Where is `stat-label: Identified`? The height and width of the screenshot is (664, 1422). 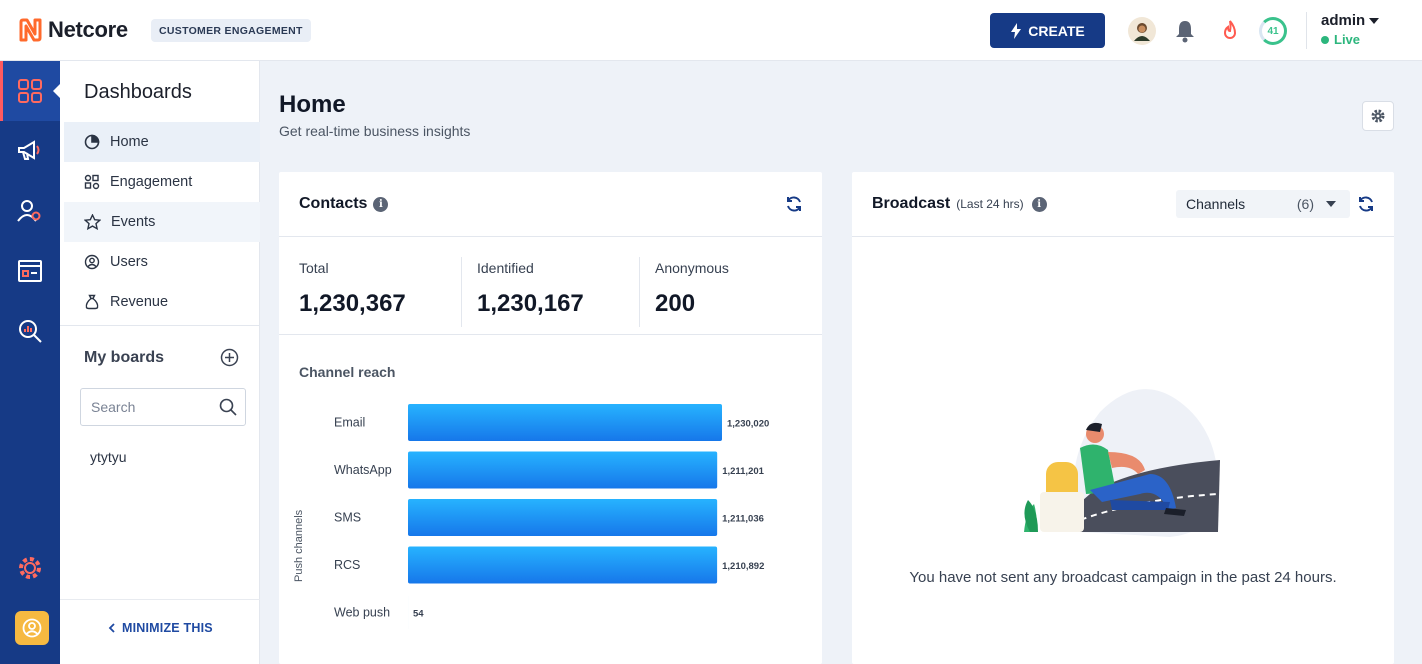 stat-label: Identified is located at coordinates (505, 268).